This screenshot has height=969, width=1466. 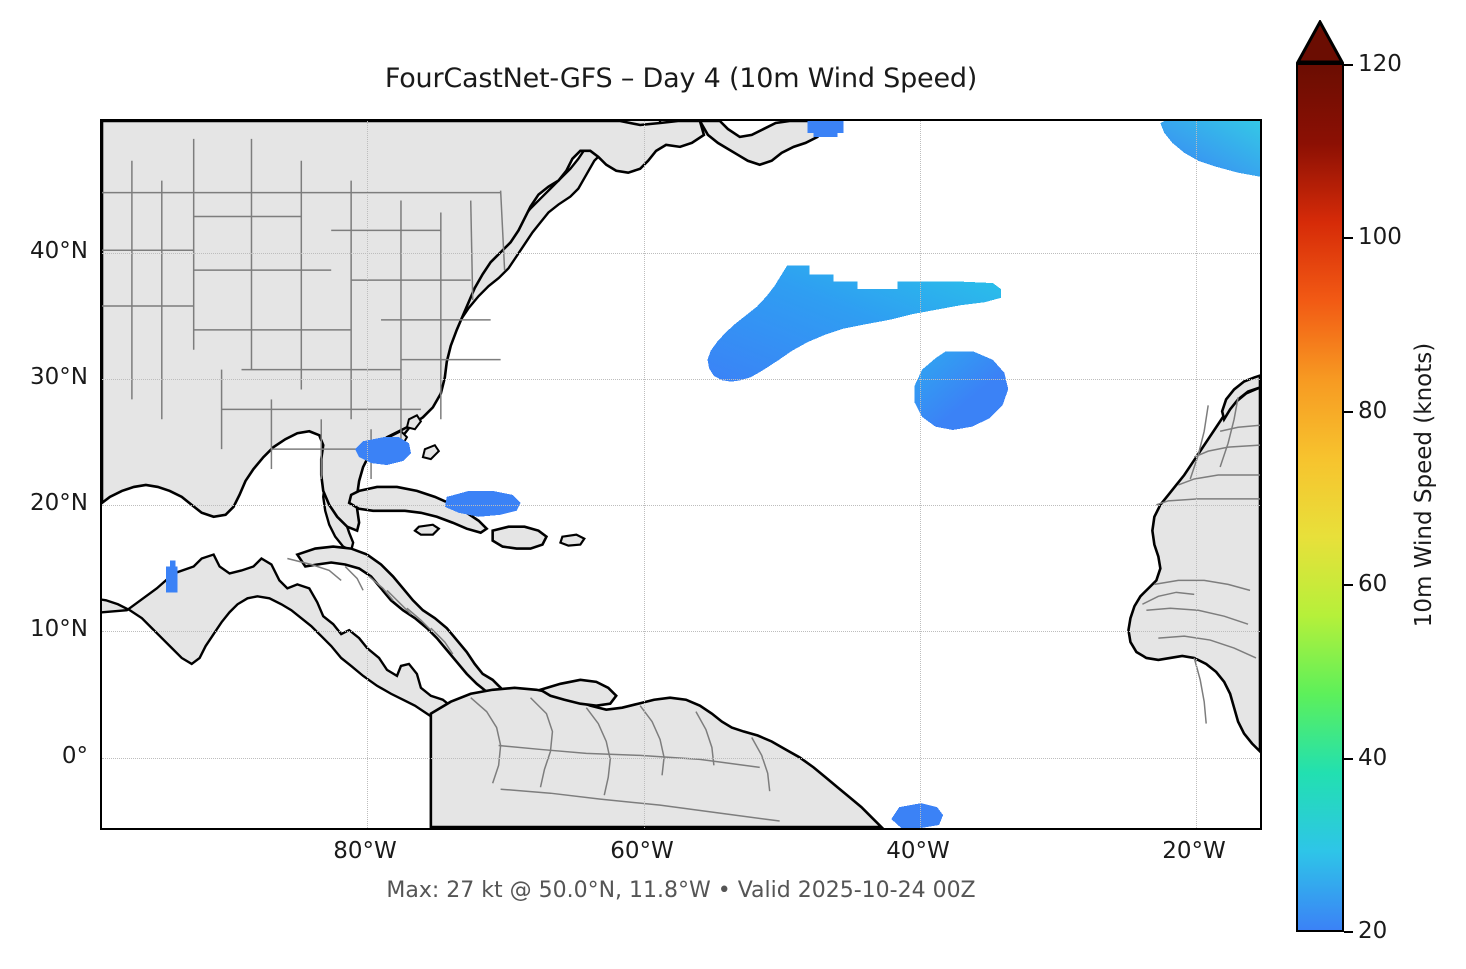 I want to click on wind-patch-north-edge-b, so click(x=825, y=129).